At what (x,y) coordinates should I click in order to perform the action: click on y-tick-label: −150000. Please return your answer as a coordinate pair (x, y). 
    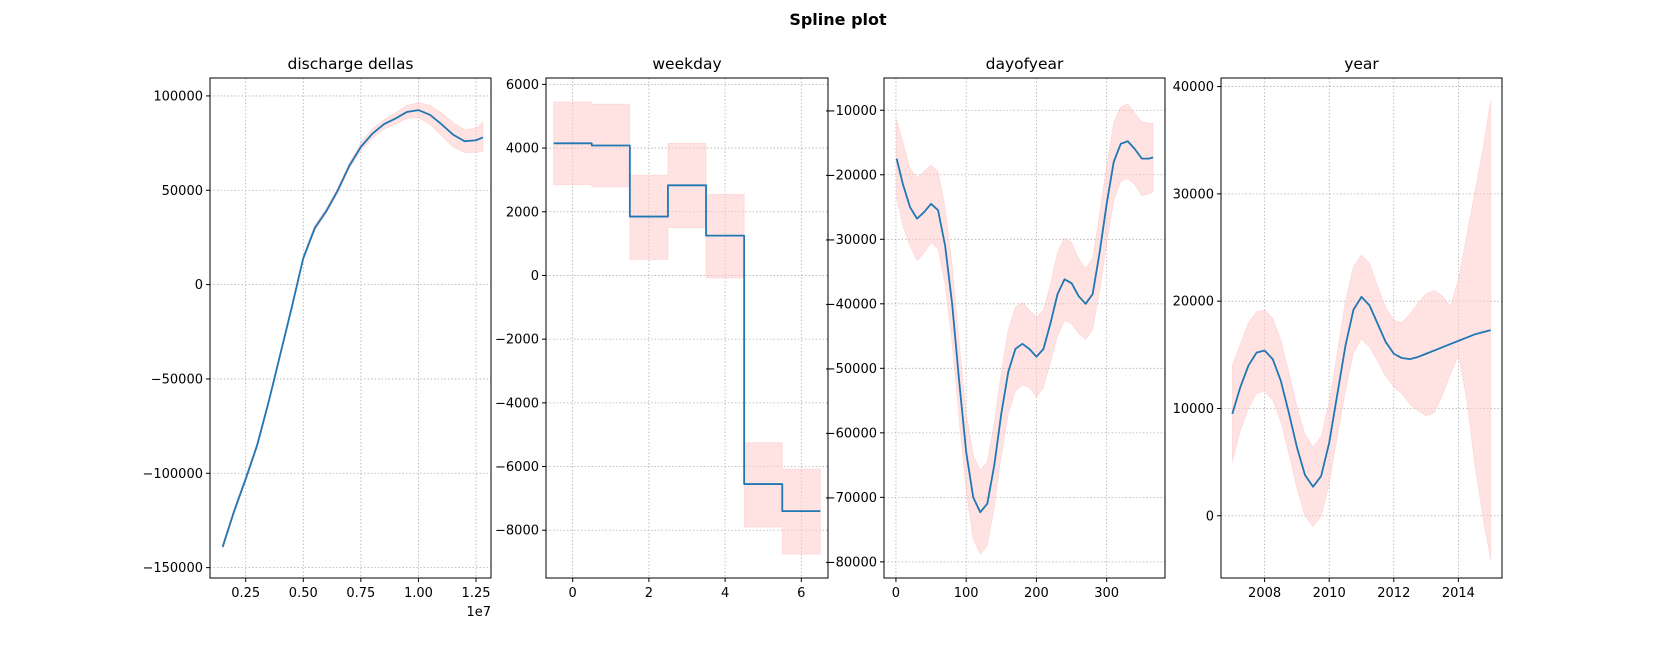
    Looking at the image, I should click on (172, 568).